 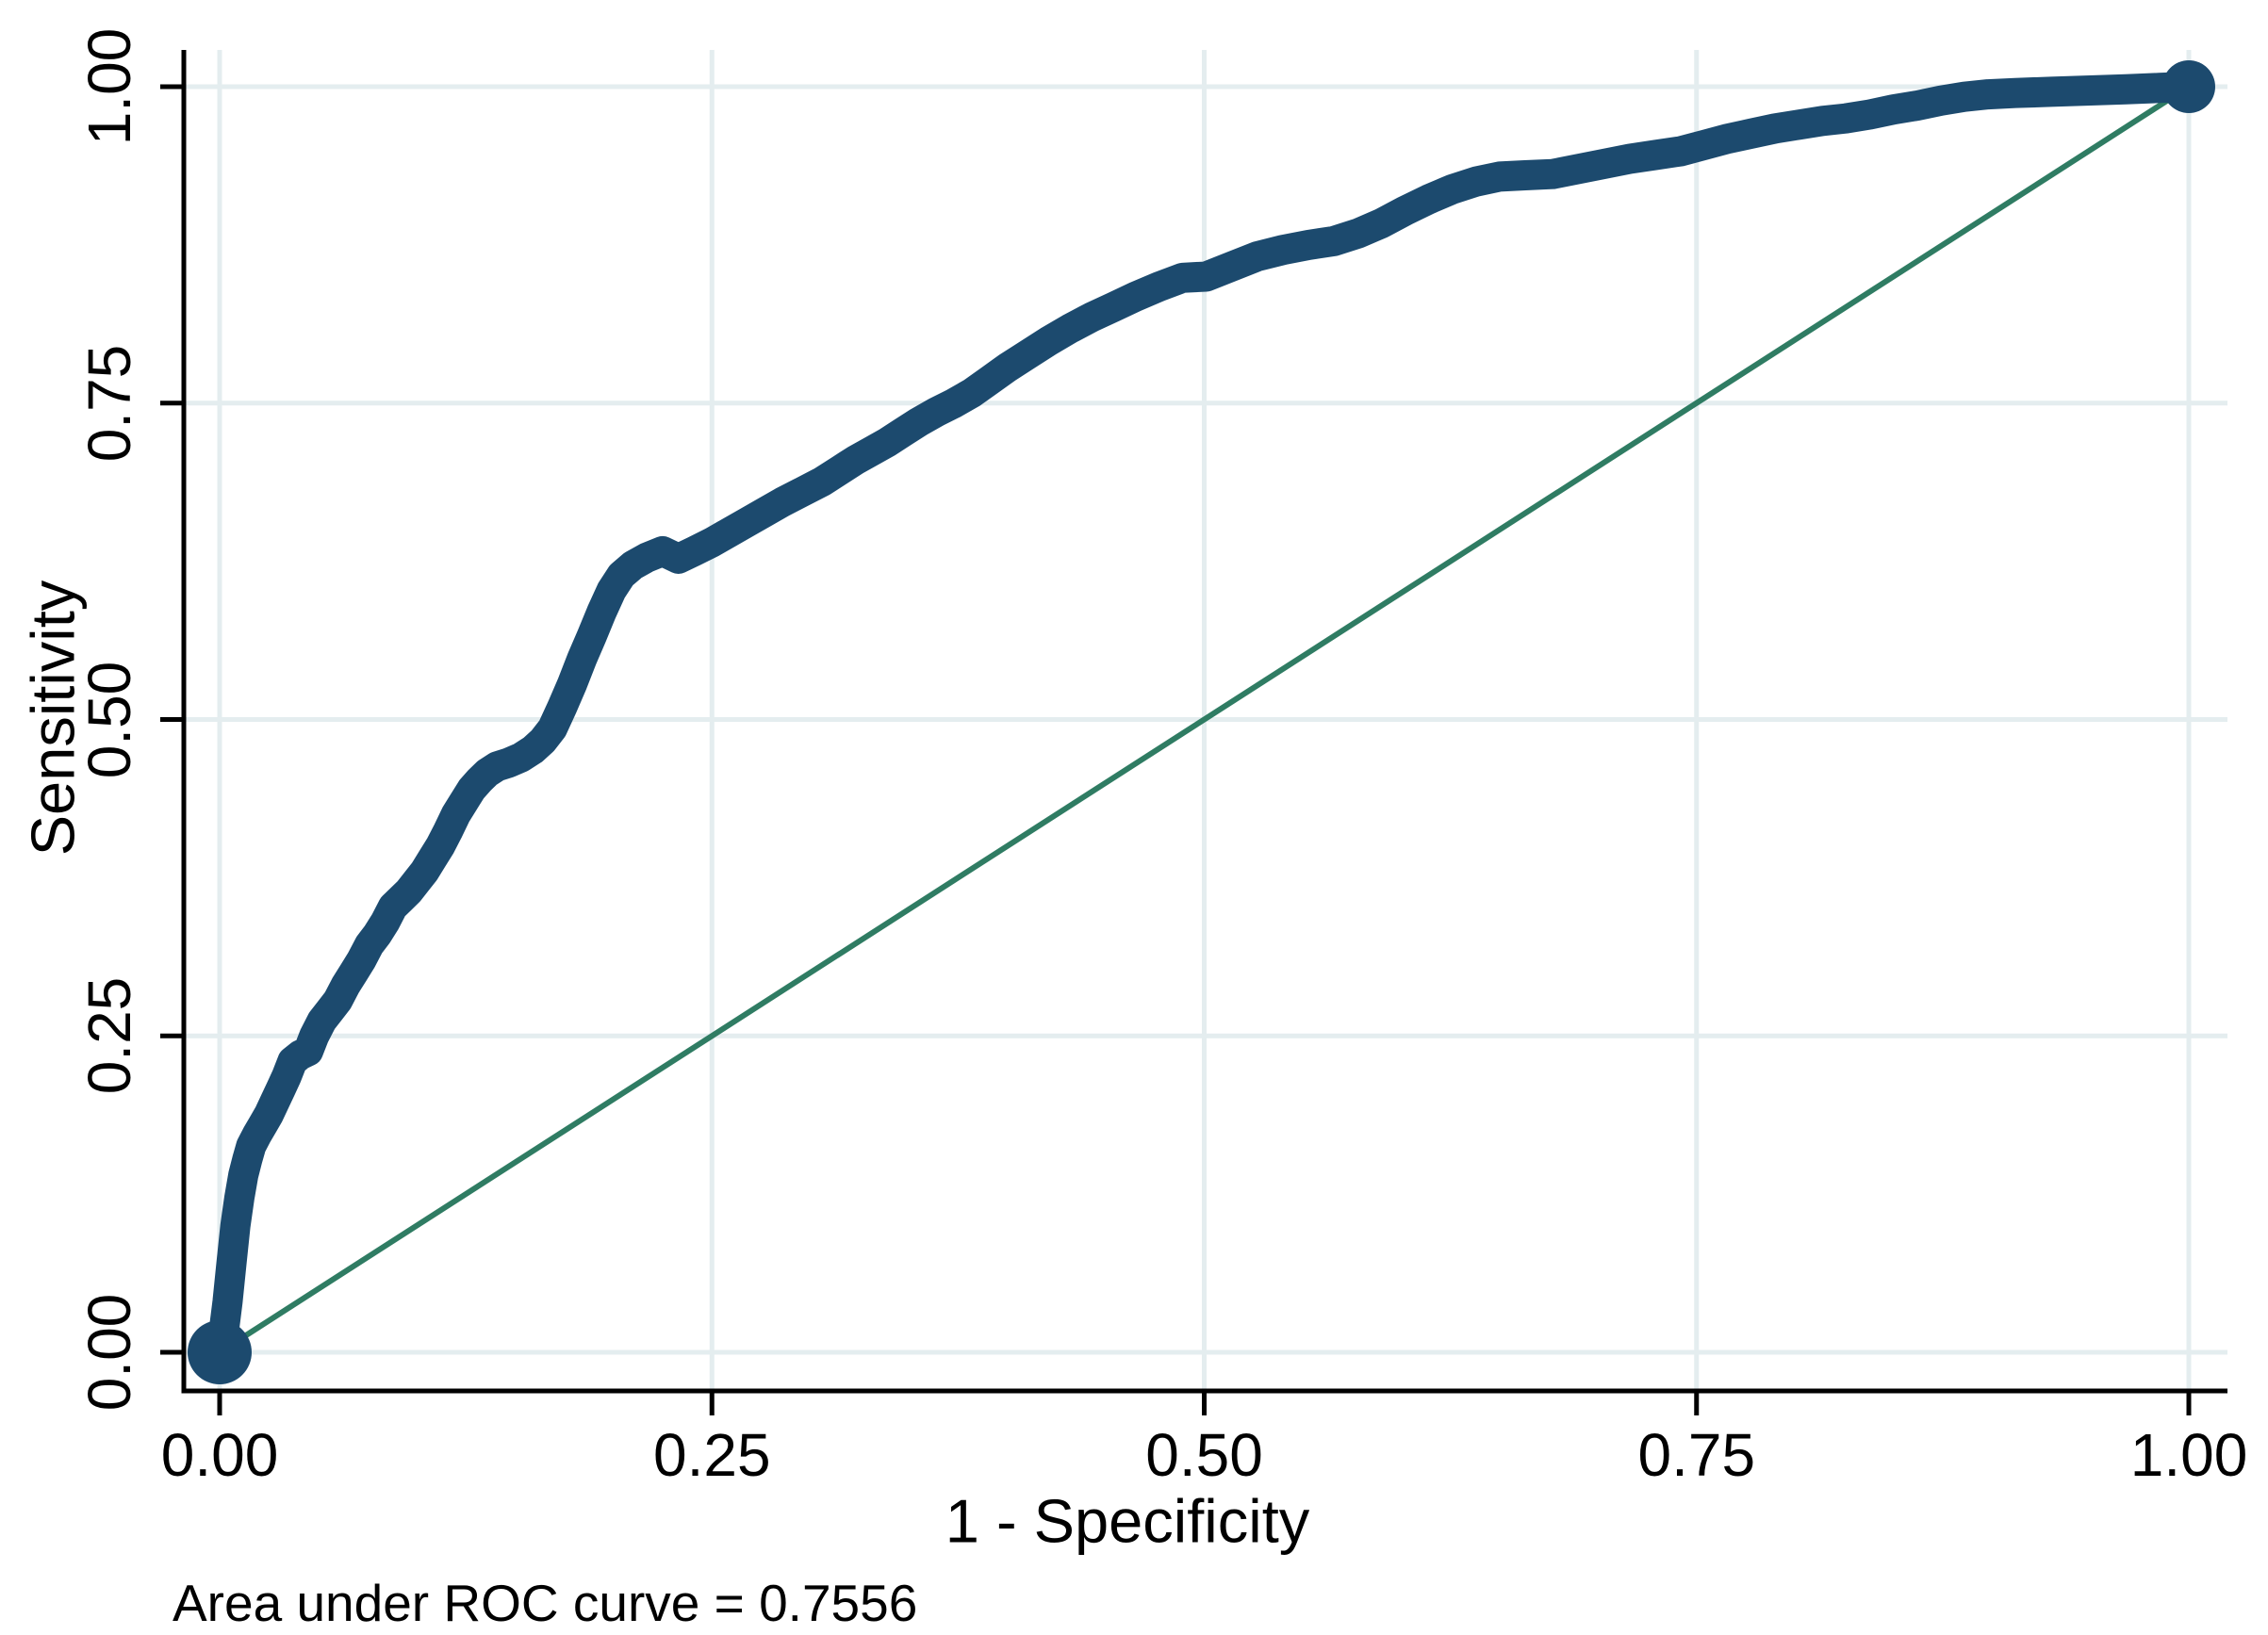 I want to click on auc-annotation: Area under ROC curve = 0.7556, so click(x=546, y=1603).